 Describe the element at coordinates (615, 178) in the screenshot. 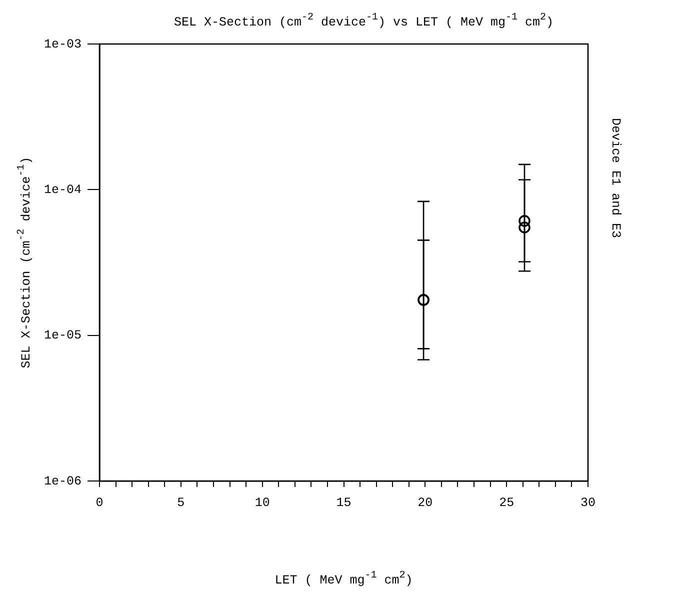

I see `text: Device E1 and E3` at that location.